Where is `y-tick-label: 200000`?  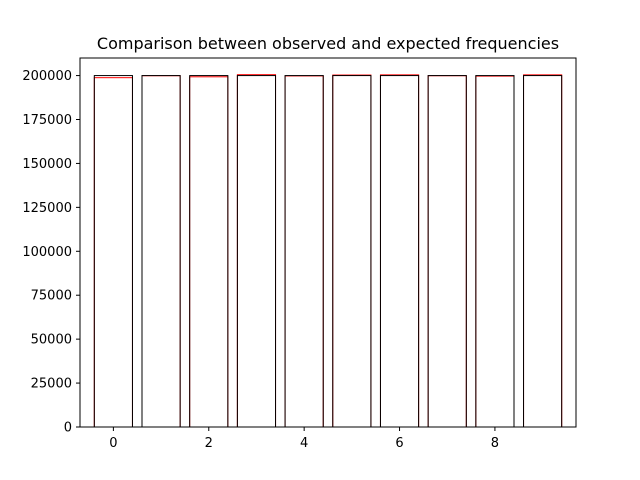
y-tick-label: 200000 is located at coordinates (47, 76).